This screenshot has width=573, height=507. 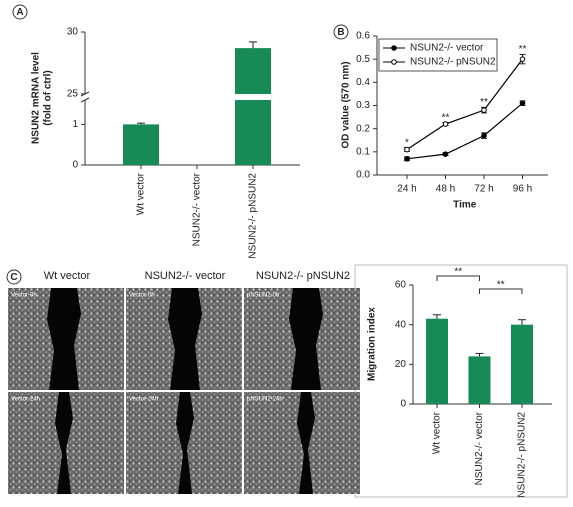 I want to click on y-tick-label: 30, so click(x=73, y=32).